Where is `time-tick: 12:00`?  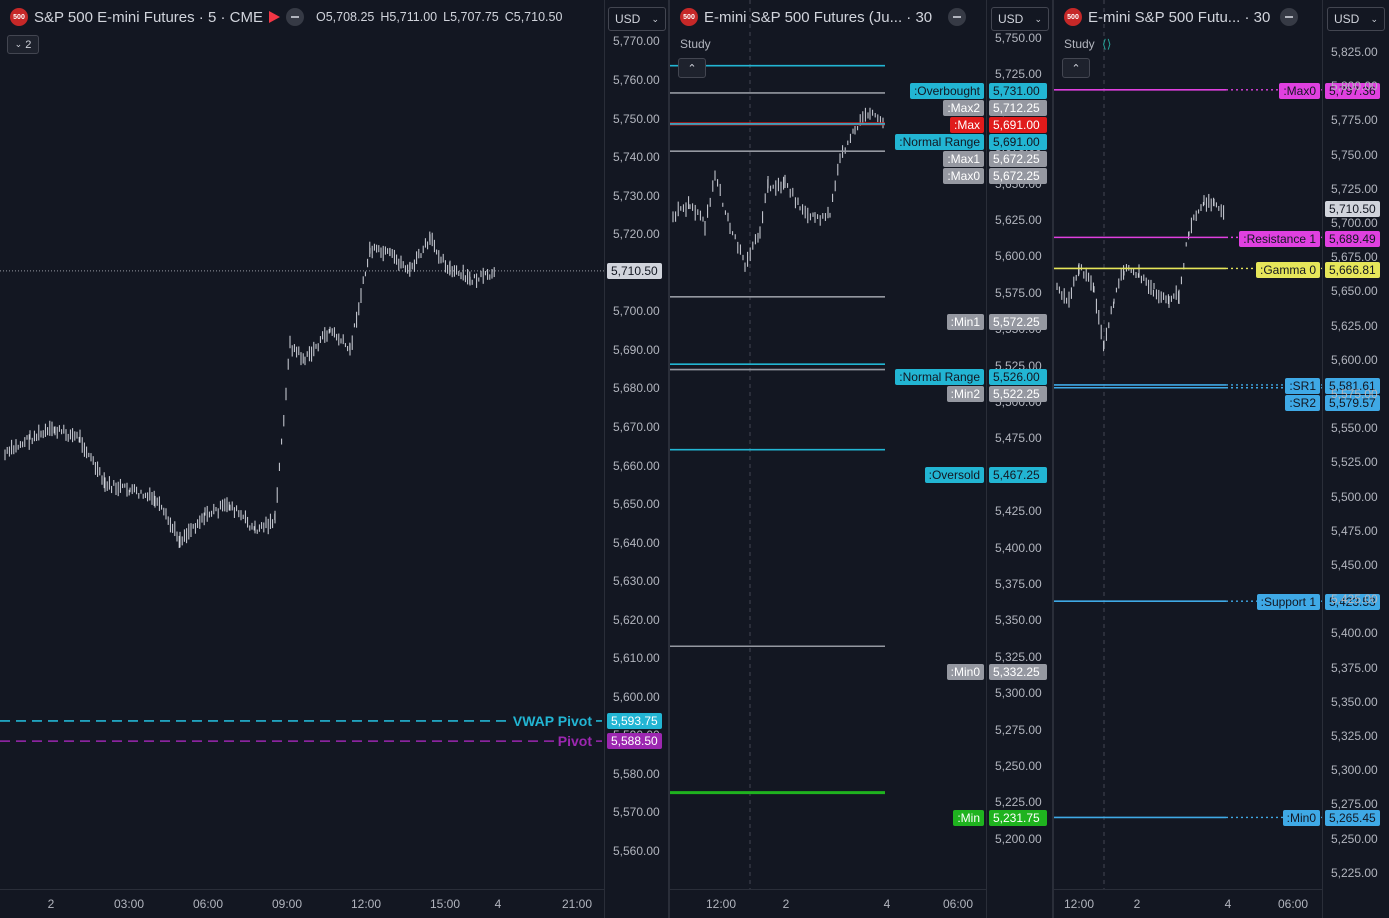 time-tick: 12:00 is located at coordinates (721, 904).